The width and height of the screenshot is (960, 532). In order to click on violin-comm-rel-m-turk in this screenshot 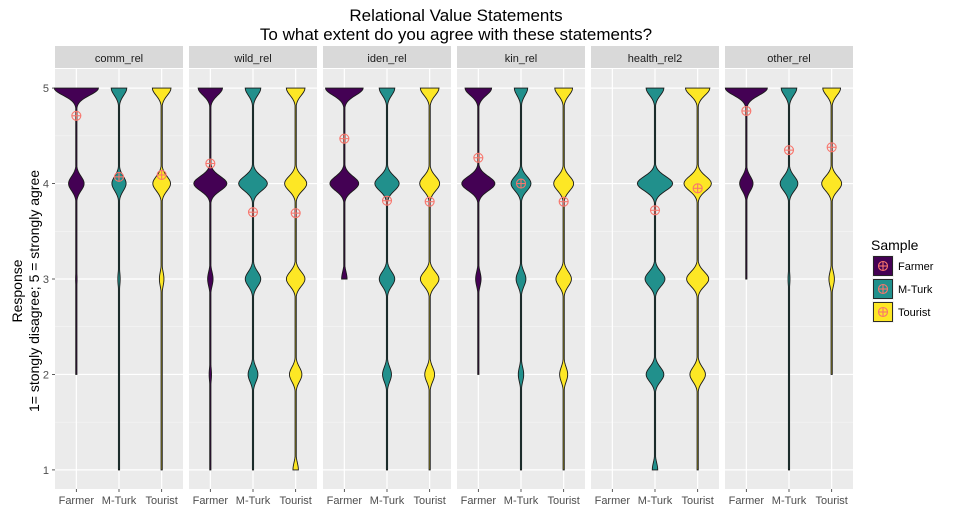, I will do `click(119, 279)`.